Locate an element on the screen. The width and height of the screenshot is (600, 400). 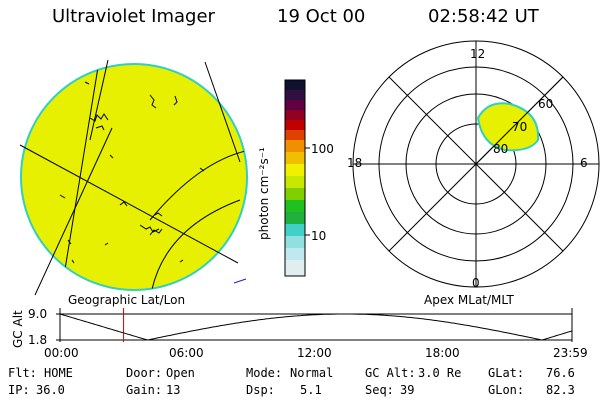
status-gcalt-key: GC Alt: is located at coordinates (390, 373).